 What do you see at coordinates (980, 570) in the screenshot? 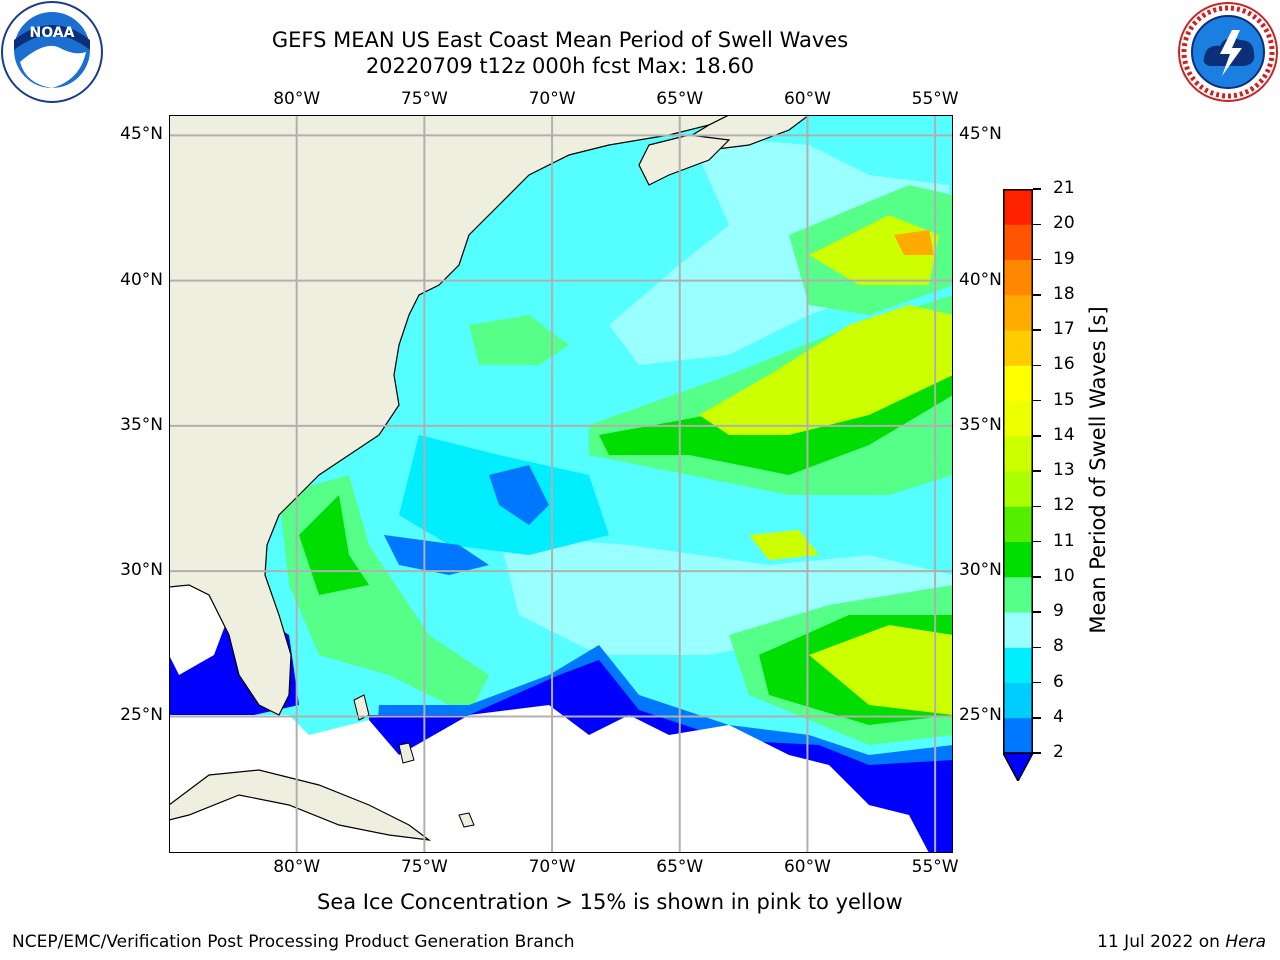
I see `lat-label-right: 30°N` at bounding box center [980, 570].